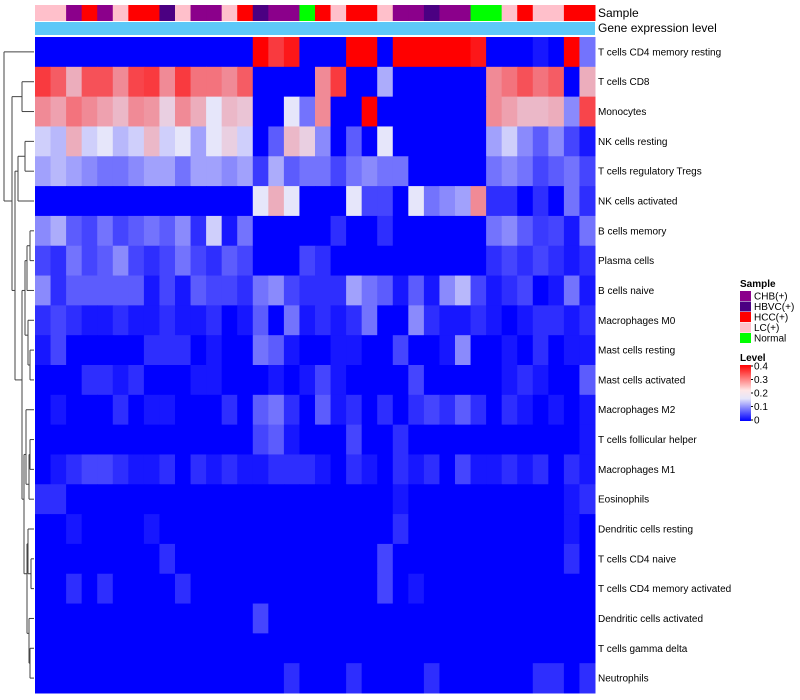  I want to click on gene-expression-level-bar, so click(315, 28).